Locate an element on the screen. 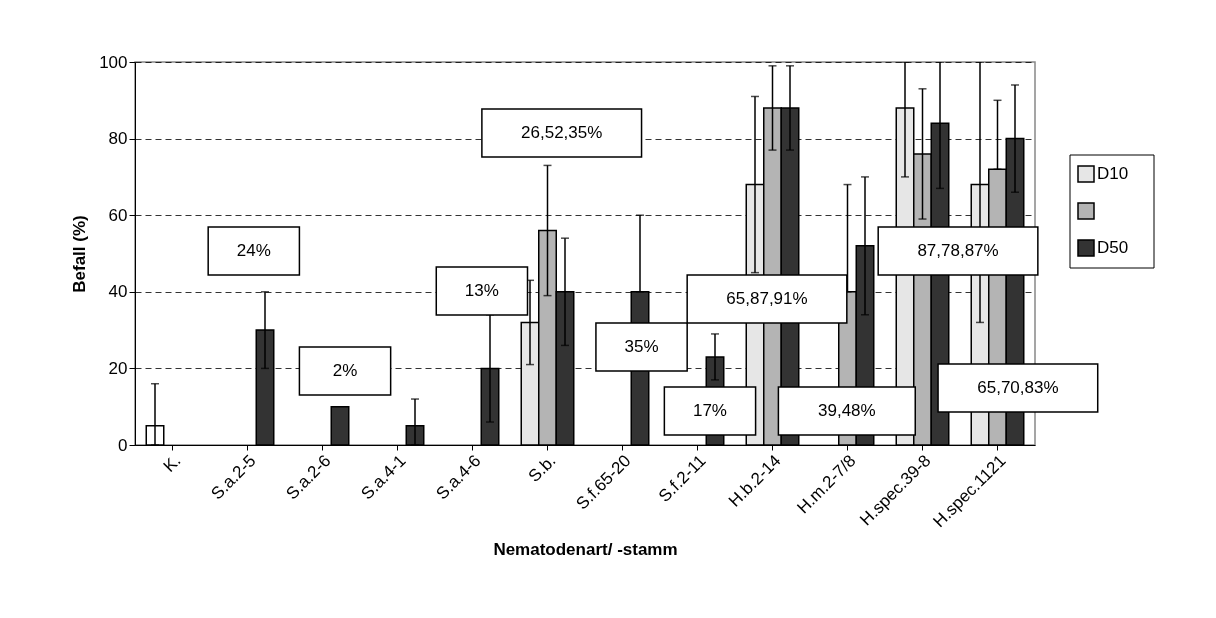 The width and height of the screenshot is (1216, 618). annotation: 17% is located at coordinates (709, 410).